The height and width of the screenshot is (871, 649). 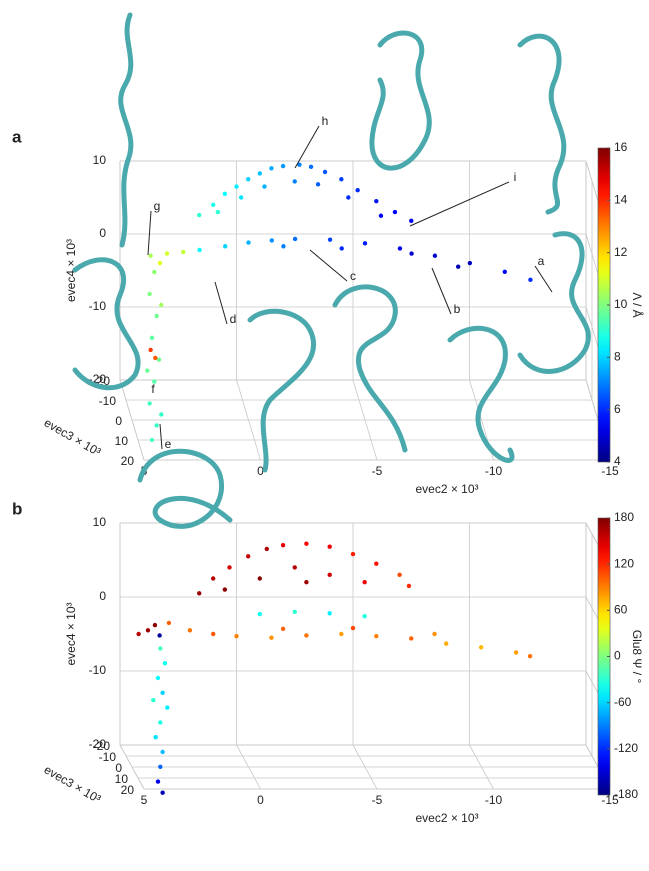 What do you see at coordinates (71, 270) in the screenshot?
I see `z-axis-title: evec4 × 10³` at bounding box center [71, 270].